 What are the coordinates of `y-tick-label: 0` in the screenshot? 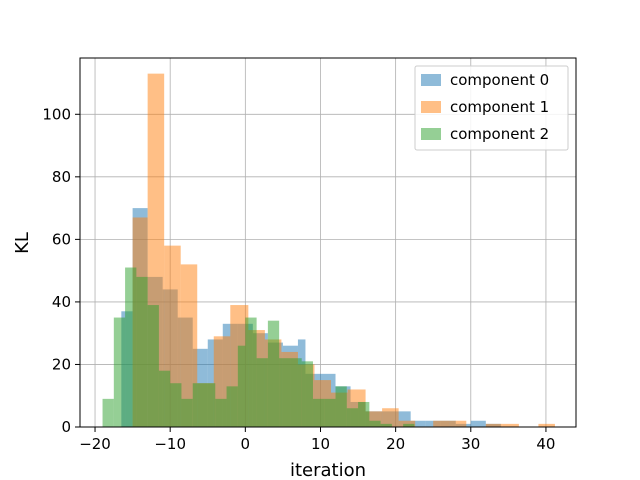 It's located at (66, 427).